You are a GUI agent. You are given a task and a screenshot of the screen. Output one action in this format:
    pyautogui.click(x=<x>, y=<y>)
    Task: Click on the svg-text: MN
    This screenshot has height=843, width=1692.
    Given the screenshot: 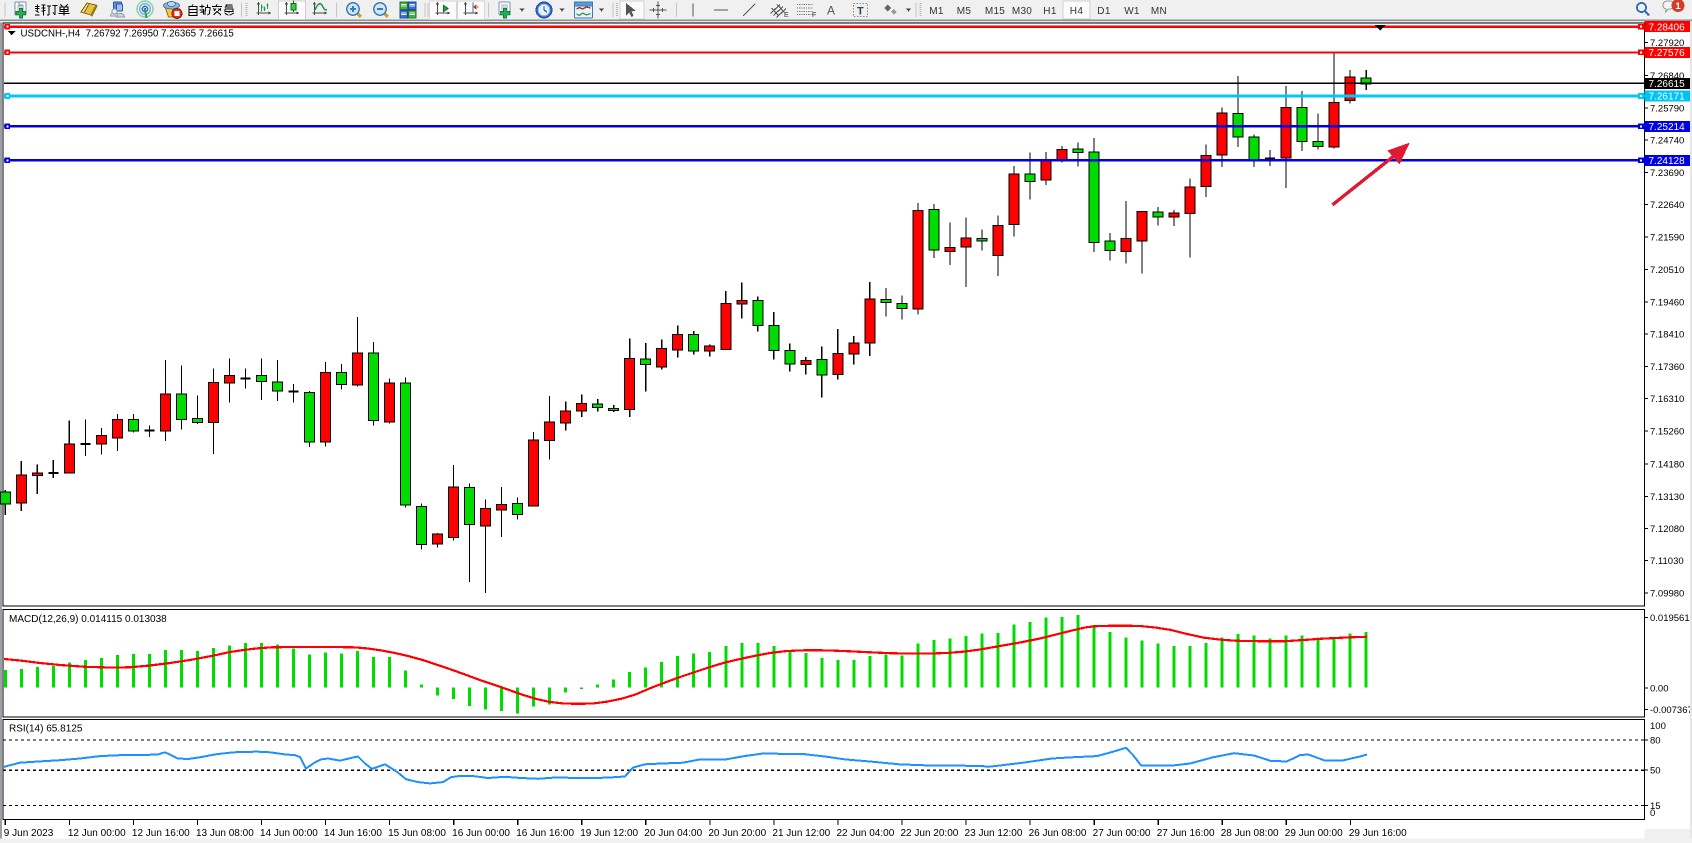 What is the action you would take?
    pyautogui.click(x=1159, y=11)
    